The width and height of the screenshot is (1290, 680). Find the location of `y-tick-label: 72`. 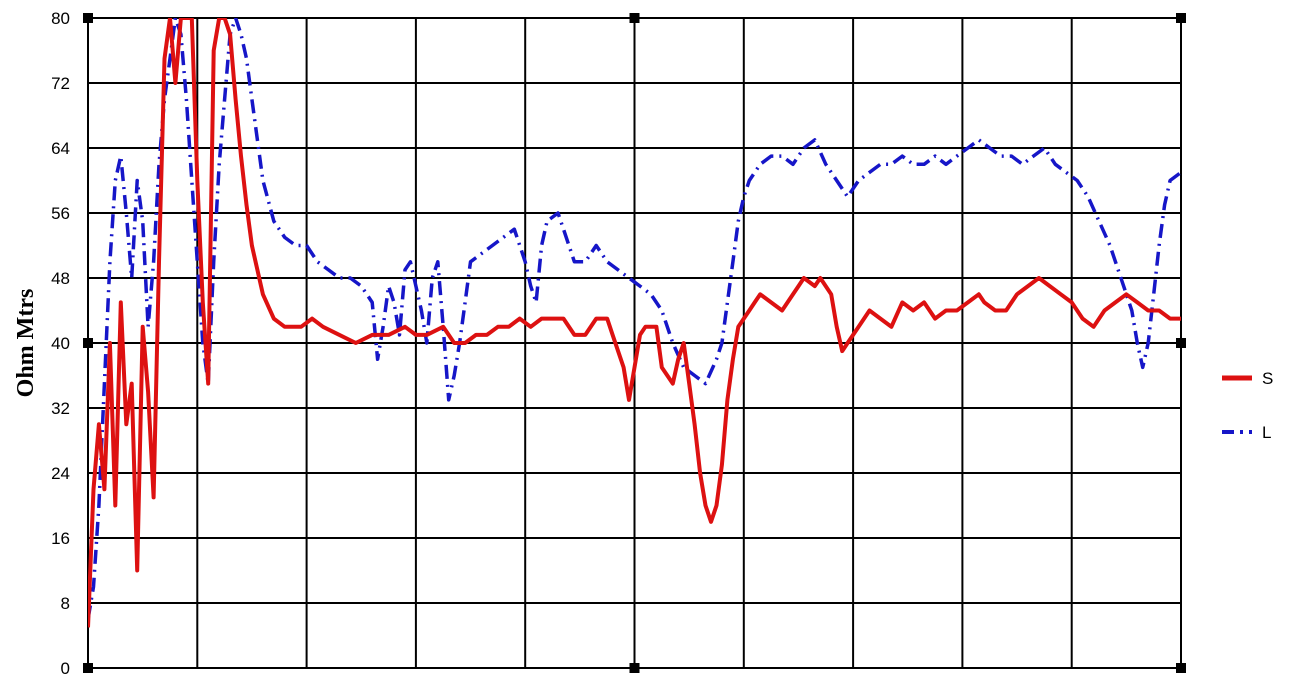

y-tick-label: 72 is located at coordinates (60, 83).